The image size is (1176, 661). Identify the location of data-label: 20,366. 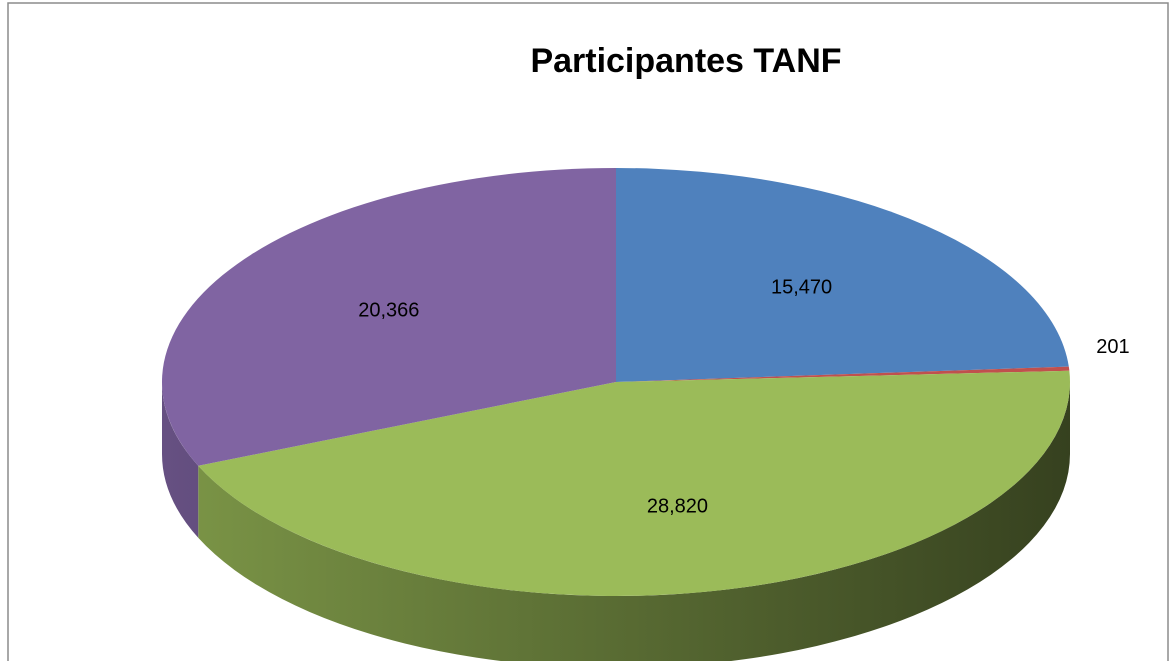
(388, 310).